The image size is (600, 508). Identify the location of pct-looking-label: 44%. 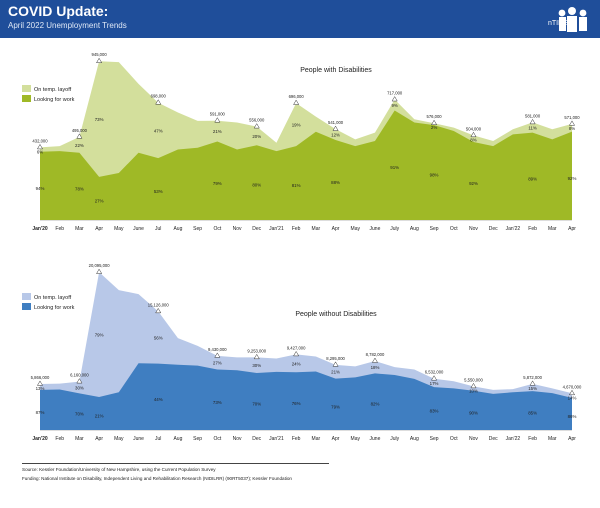
(158, 399).